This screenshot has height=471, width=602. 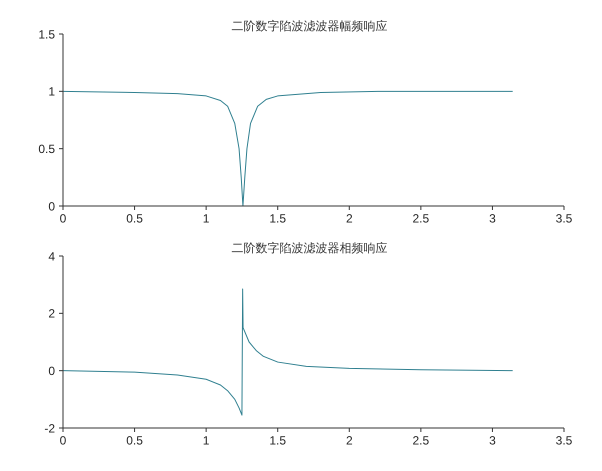 I want to click on y-tick-label: 4, so click(x=52, y=256).